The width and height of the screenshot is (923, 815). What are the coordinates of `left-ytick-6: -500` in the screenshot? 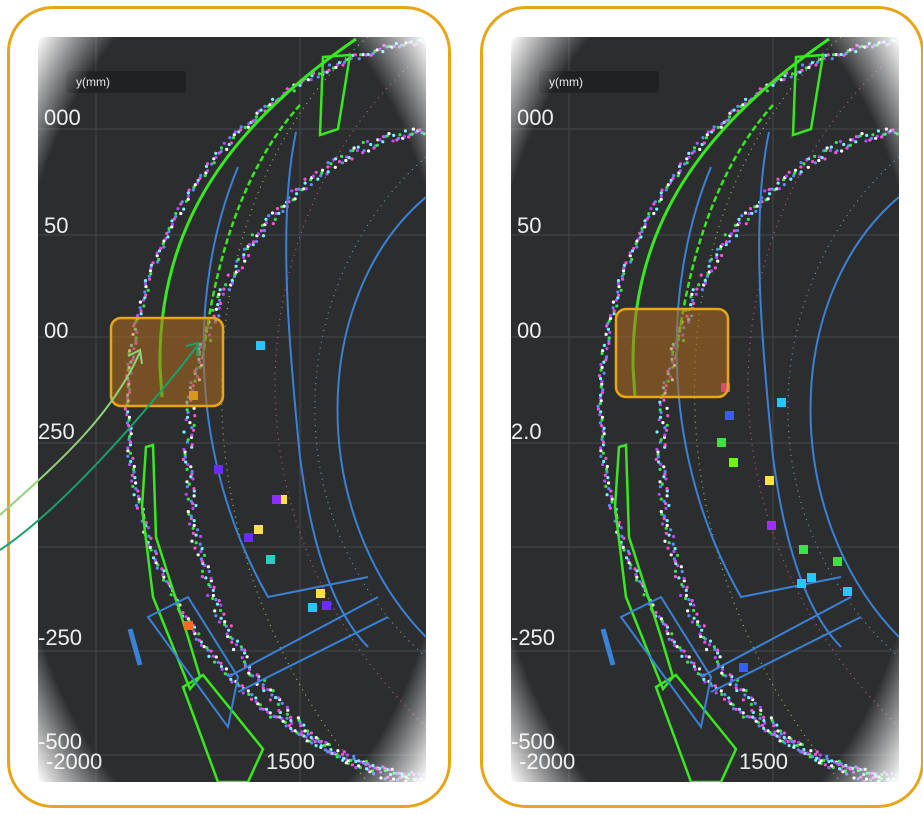 It's located at (60, 741).